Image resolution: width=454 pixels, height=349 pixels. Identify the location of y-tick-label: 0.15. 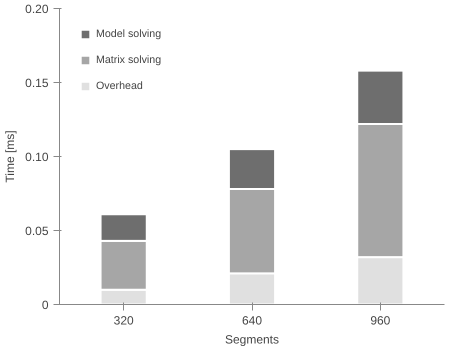
(37, 83).